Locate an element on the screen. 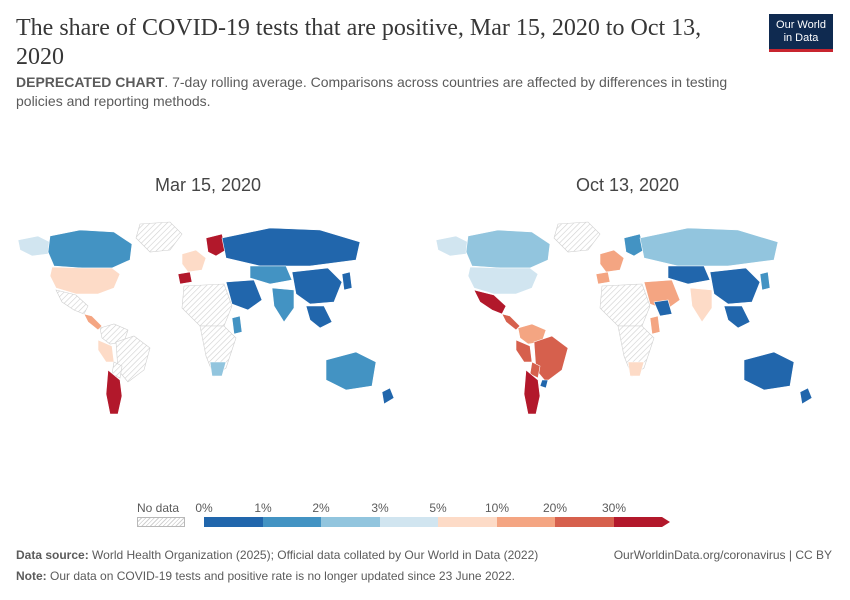  legend-arrow is located at coordinates (666, 522).